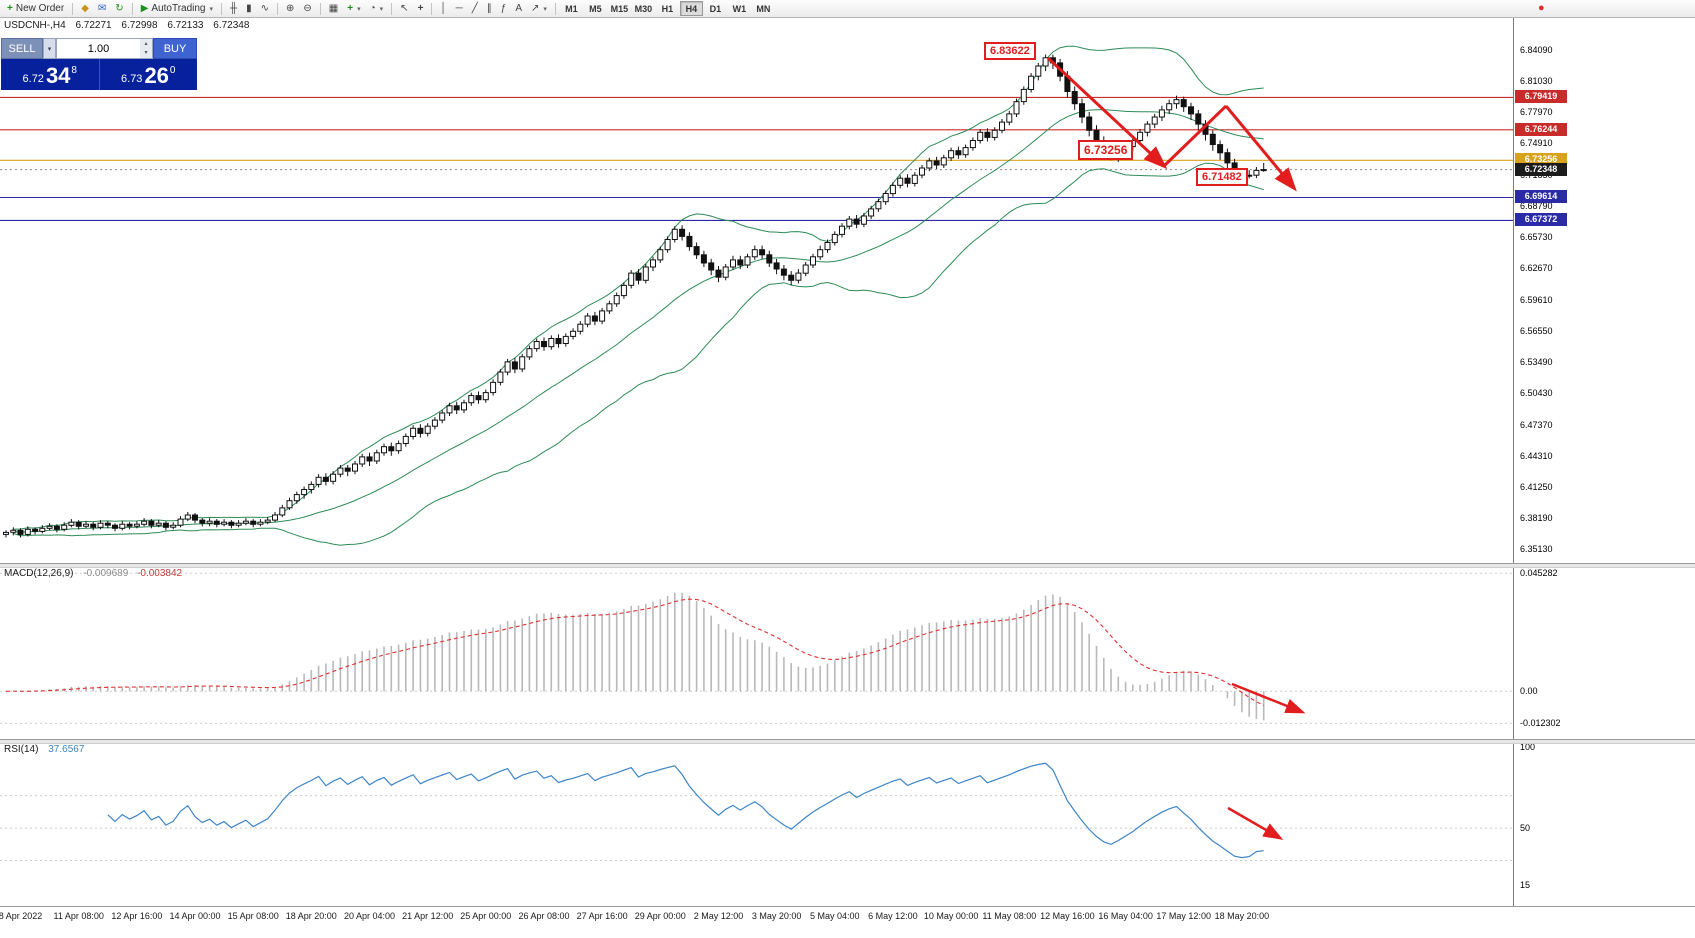  I want to click on tile-windows-button: ▦, so click(333, 8).